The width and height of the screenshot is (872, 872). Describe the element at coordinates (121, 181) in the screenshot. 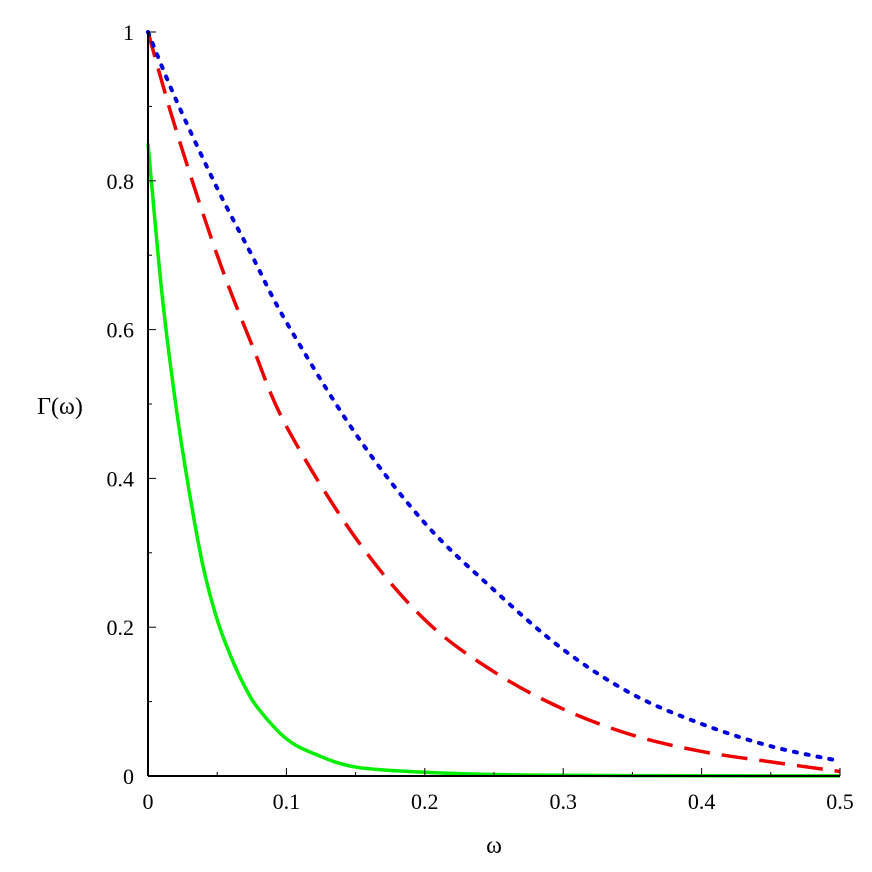

I see `y-tick-label: 0.8` at that location.